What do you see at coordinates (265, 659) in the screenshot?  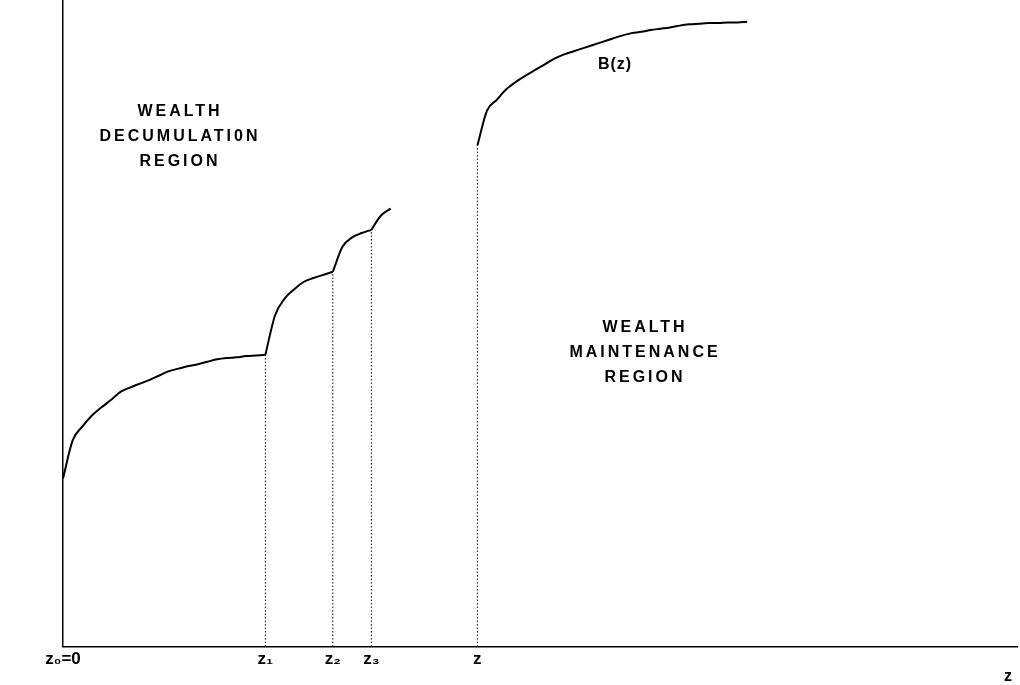 I see `x-tick-label: z₁` at bounding box center [265, 659].